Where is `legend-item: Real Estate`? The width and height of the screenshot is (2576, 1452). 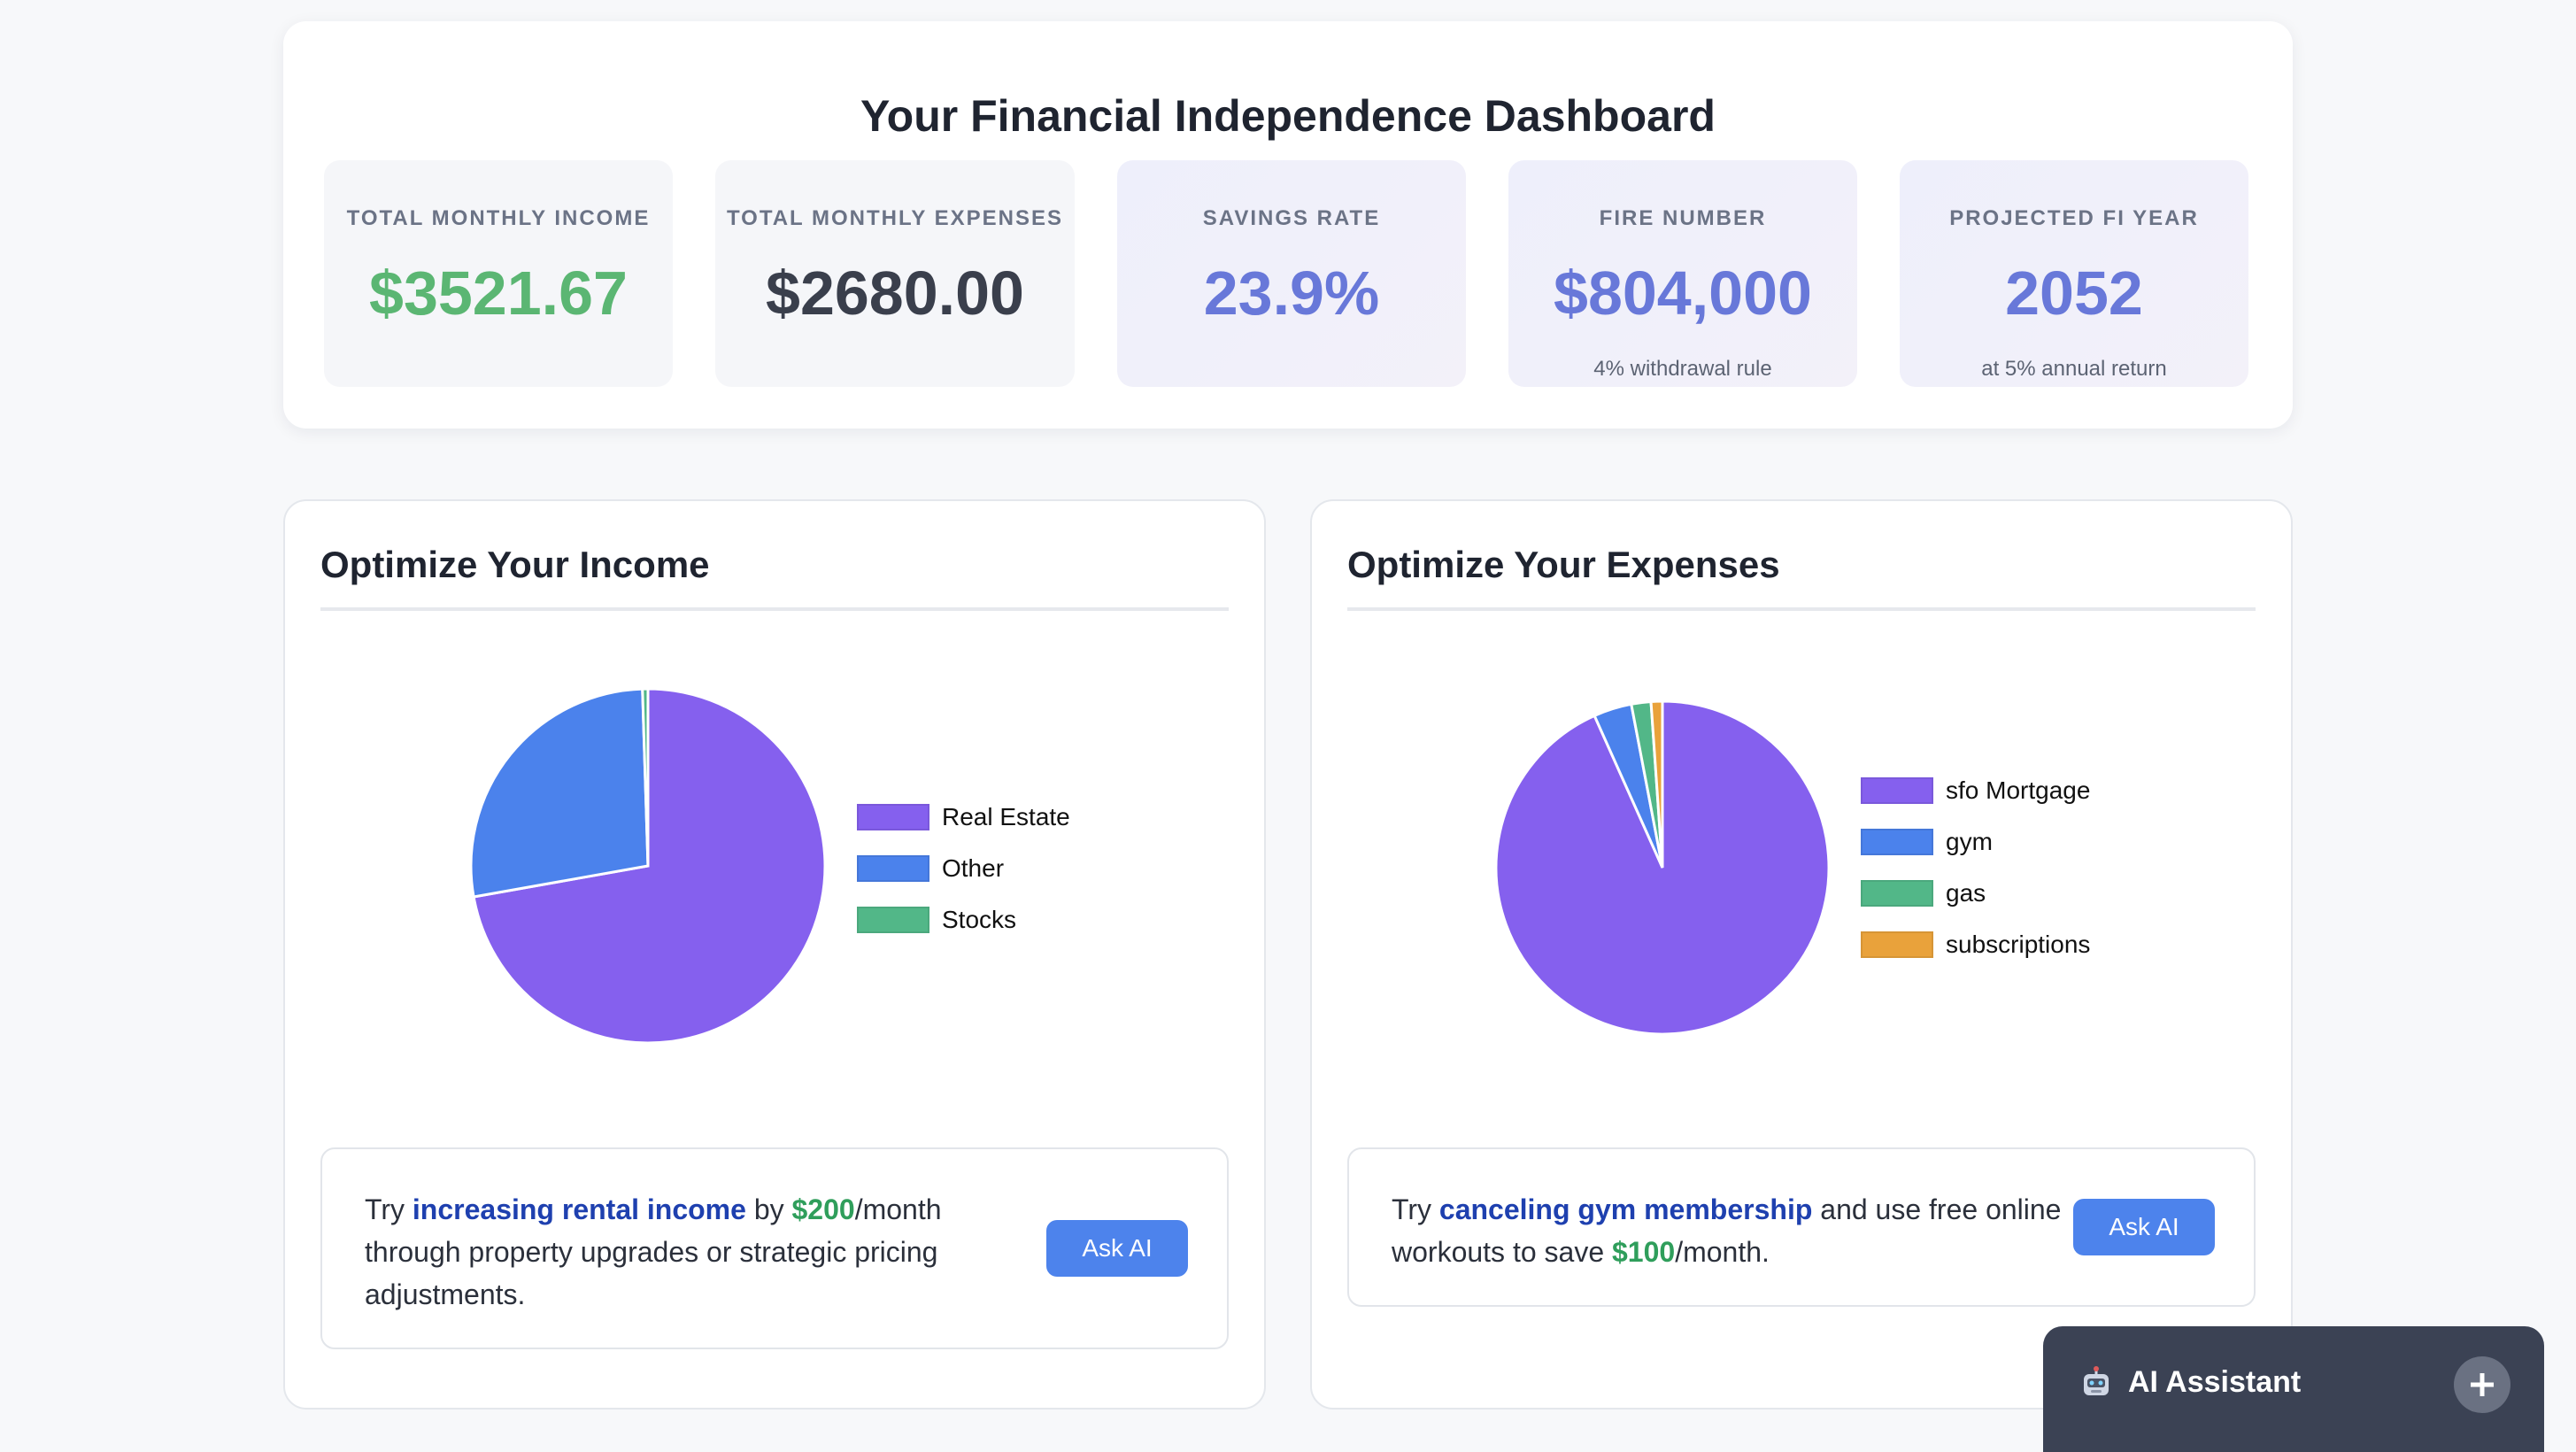
legend-item: Real Estate is located at coordinates (963, 817).